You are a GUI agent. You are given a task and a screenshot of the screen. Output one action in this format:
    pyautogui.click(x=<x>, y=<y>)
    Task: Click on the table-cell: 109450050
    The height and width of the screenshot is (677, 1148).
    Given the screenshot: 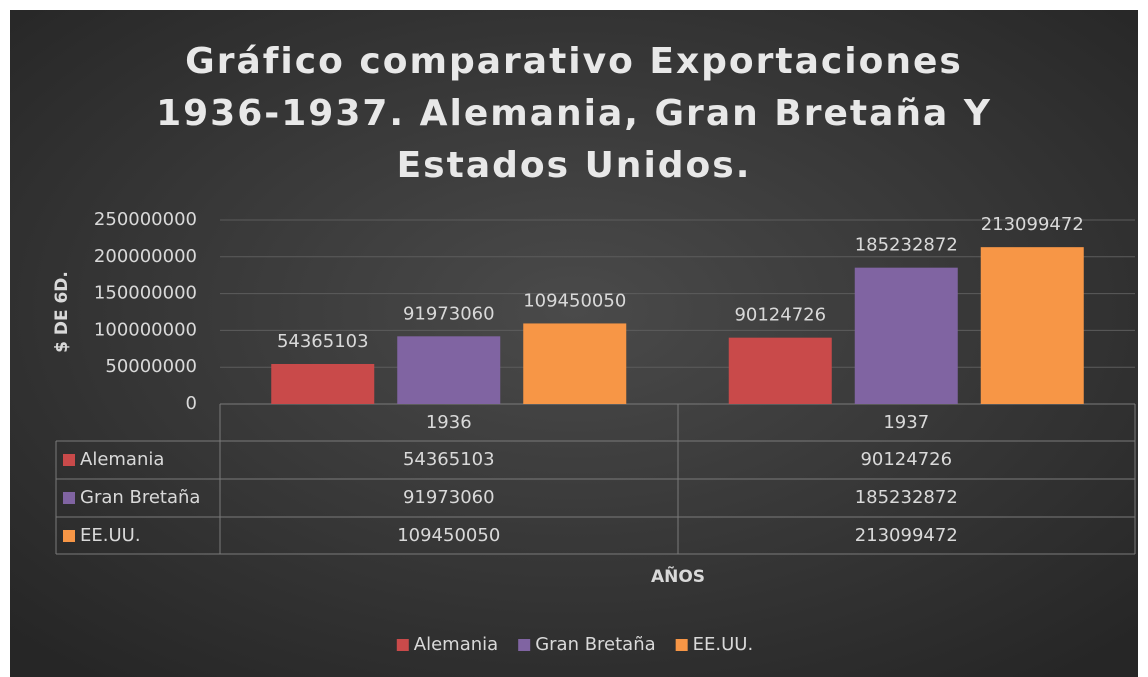 What is the action you would take?
    pyautogui.click(x=448, y=535)
    